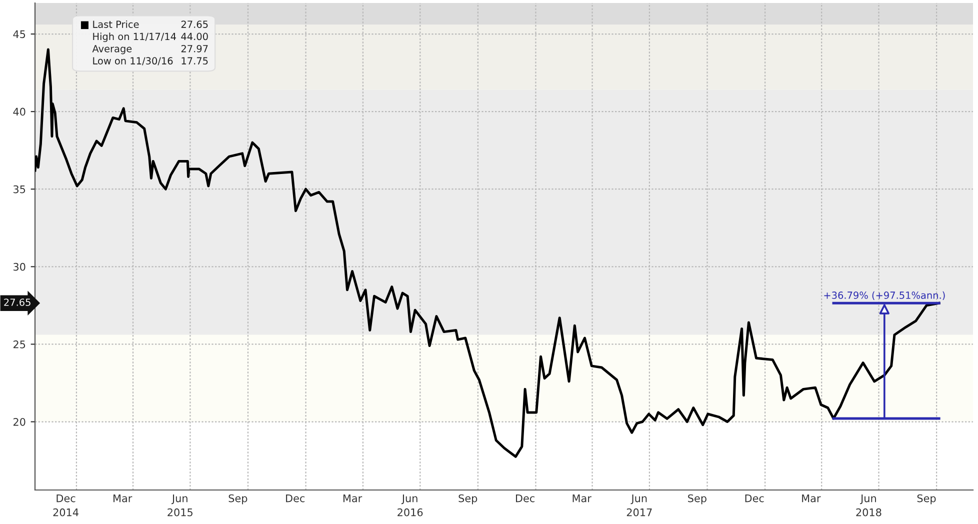 The image size is (978, 524). I want to click on y-tick-label: 25, so click(19, 344).